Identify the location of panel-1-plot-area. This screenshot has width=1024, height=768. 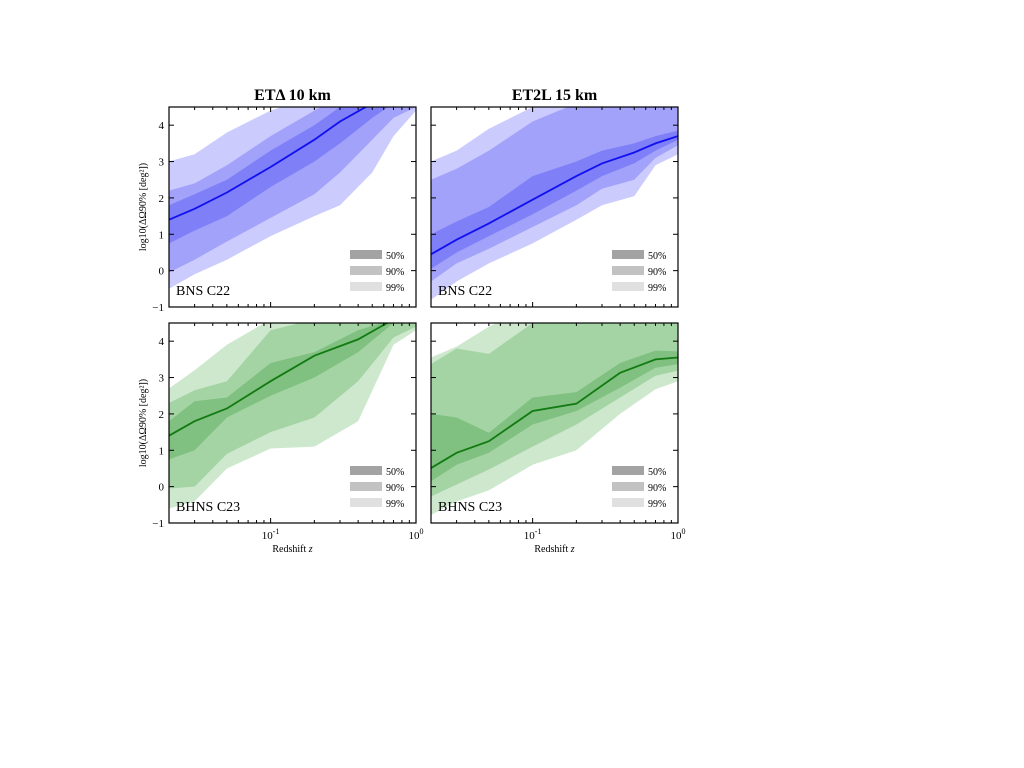
(292, 198).